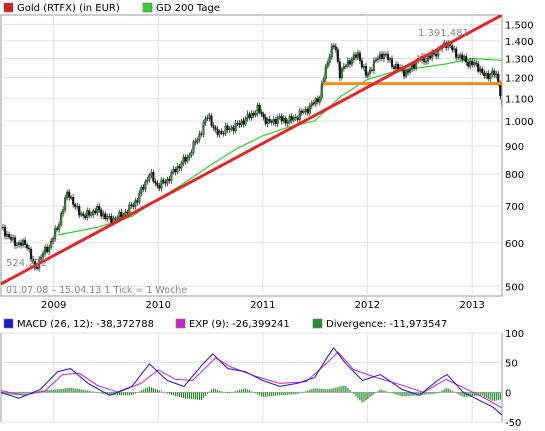  What do you see at coordinates (180, 323) in the screenshot?
I see `legend-swatch-exp` at bounding box center [180, 323].